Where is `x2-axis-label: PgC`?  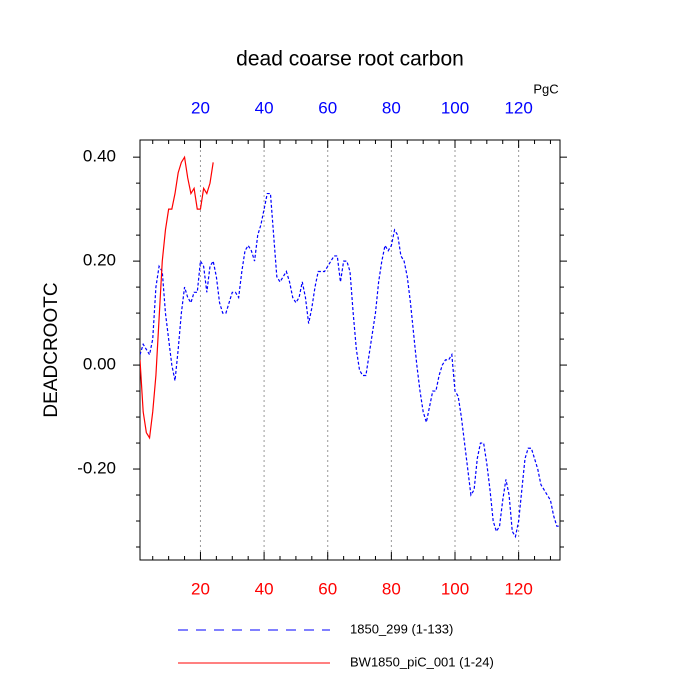
x2-axis-label: PgC is located at coordinates (545, 88).